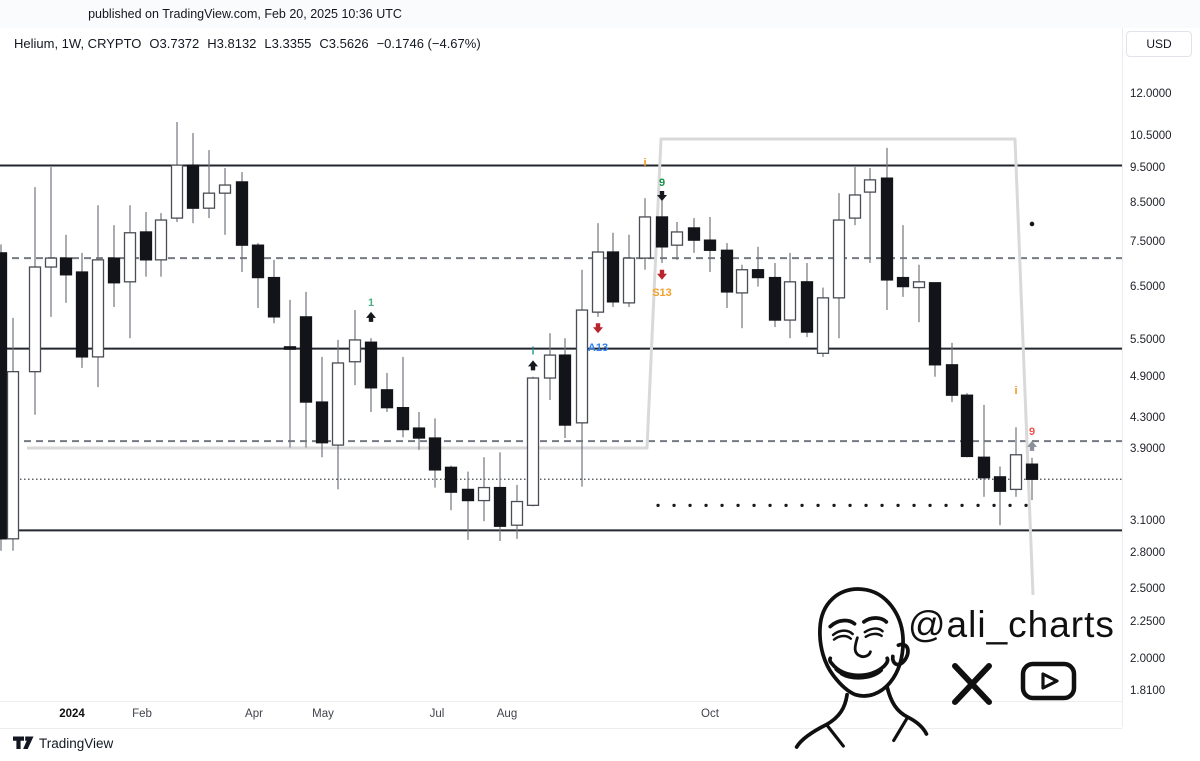  I want to click on time-axis-month-label: Oct, so click(710, 714).